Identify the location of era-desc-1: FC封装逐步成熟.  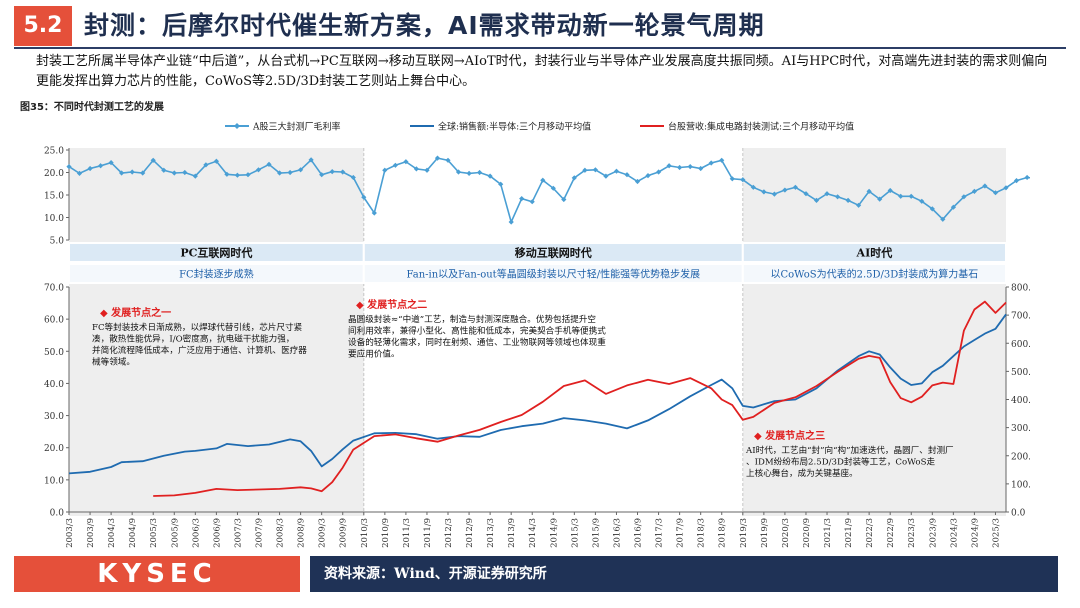
(216, 274).